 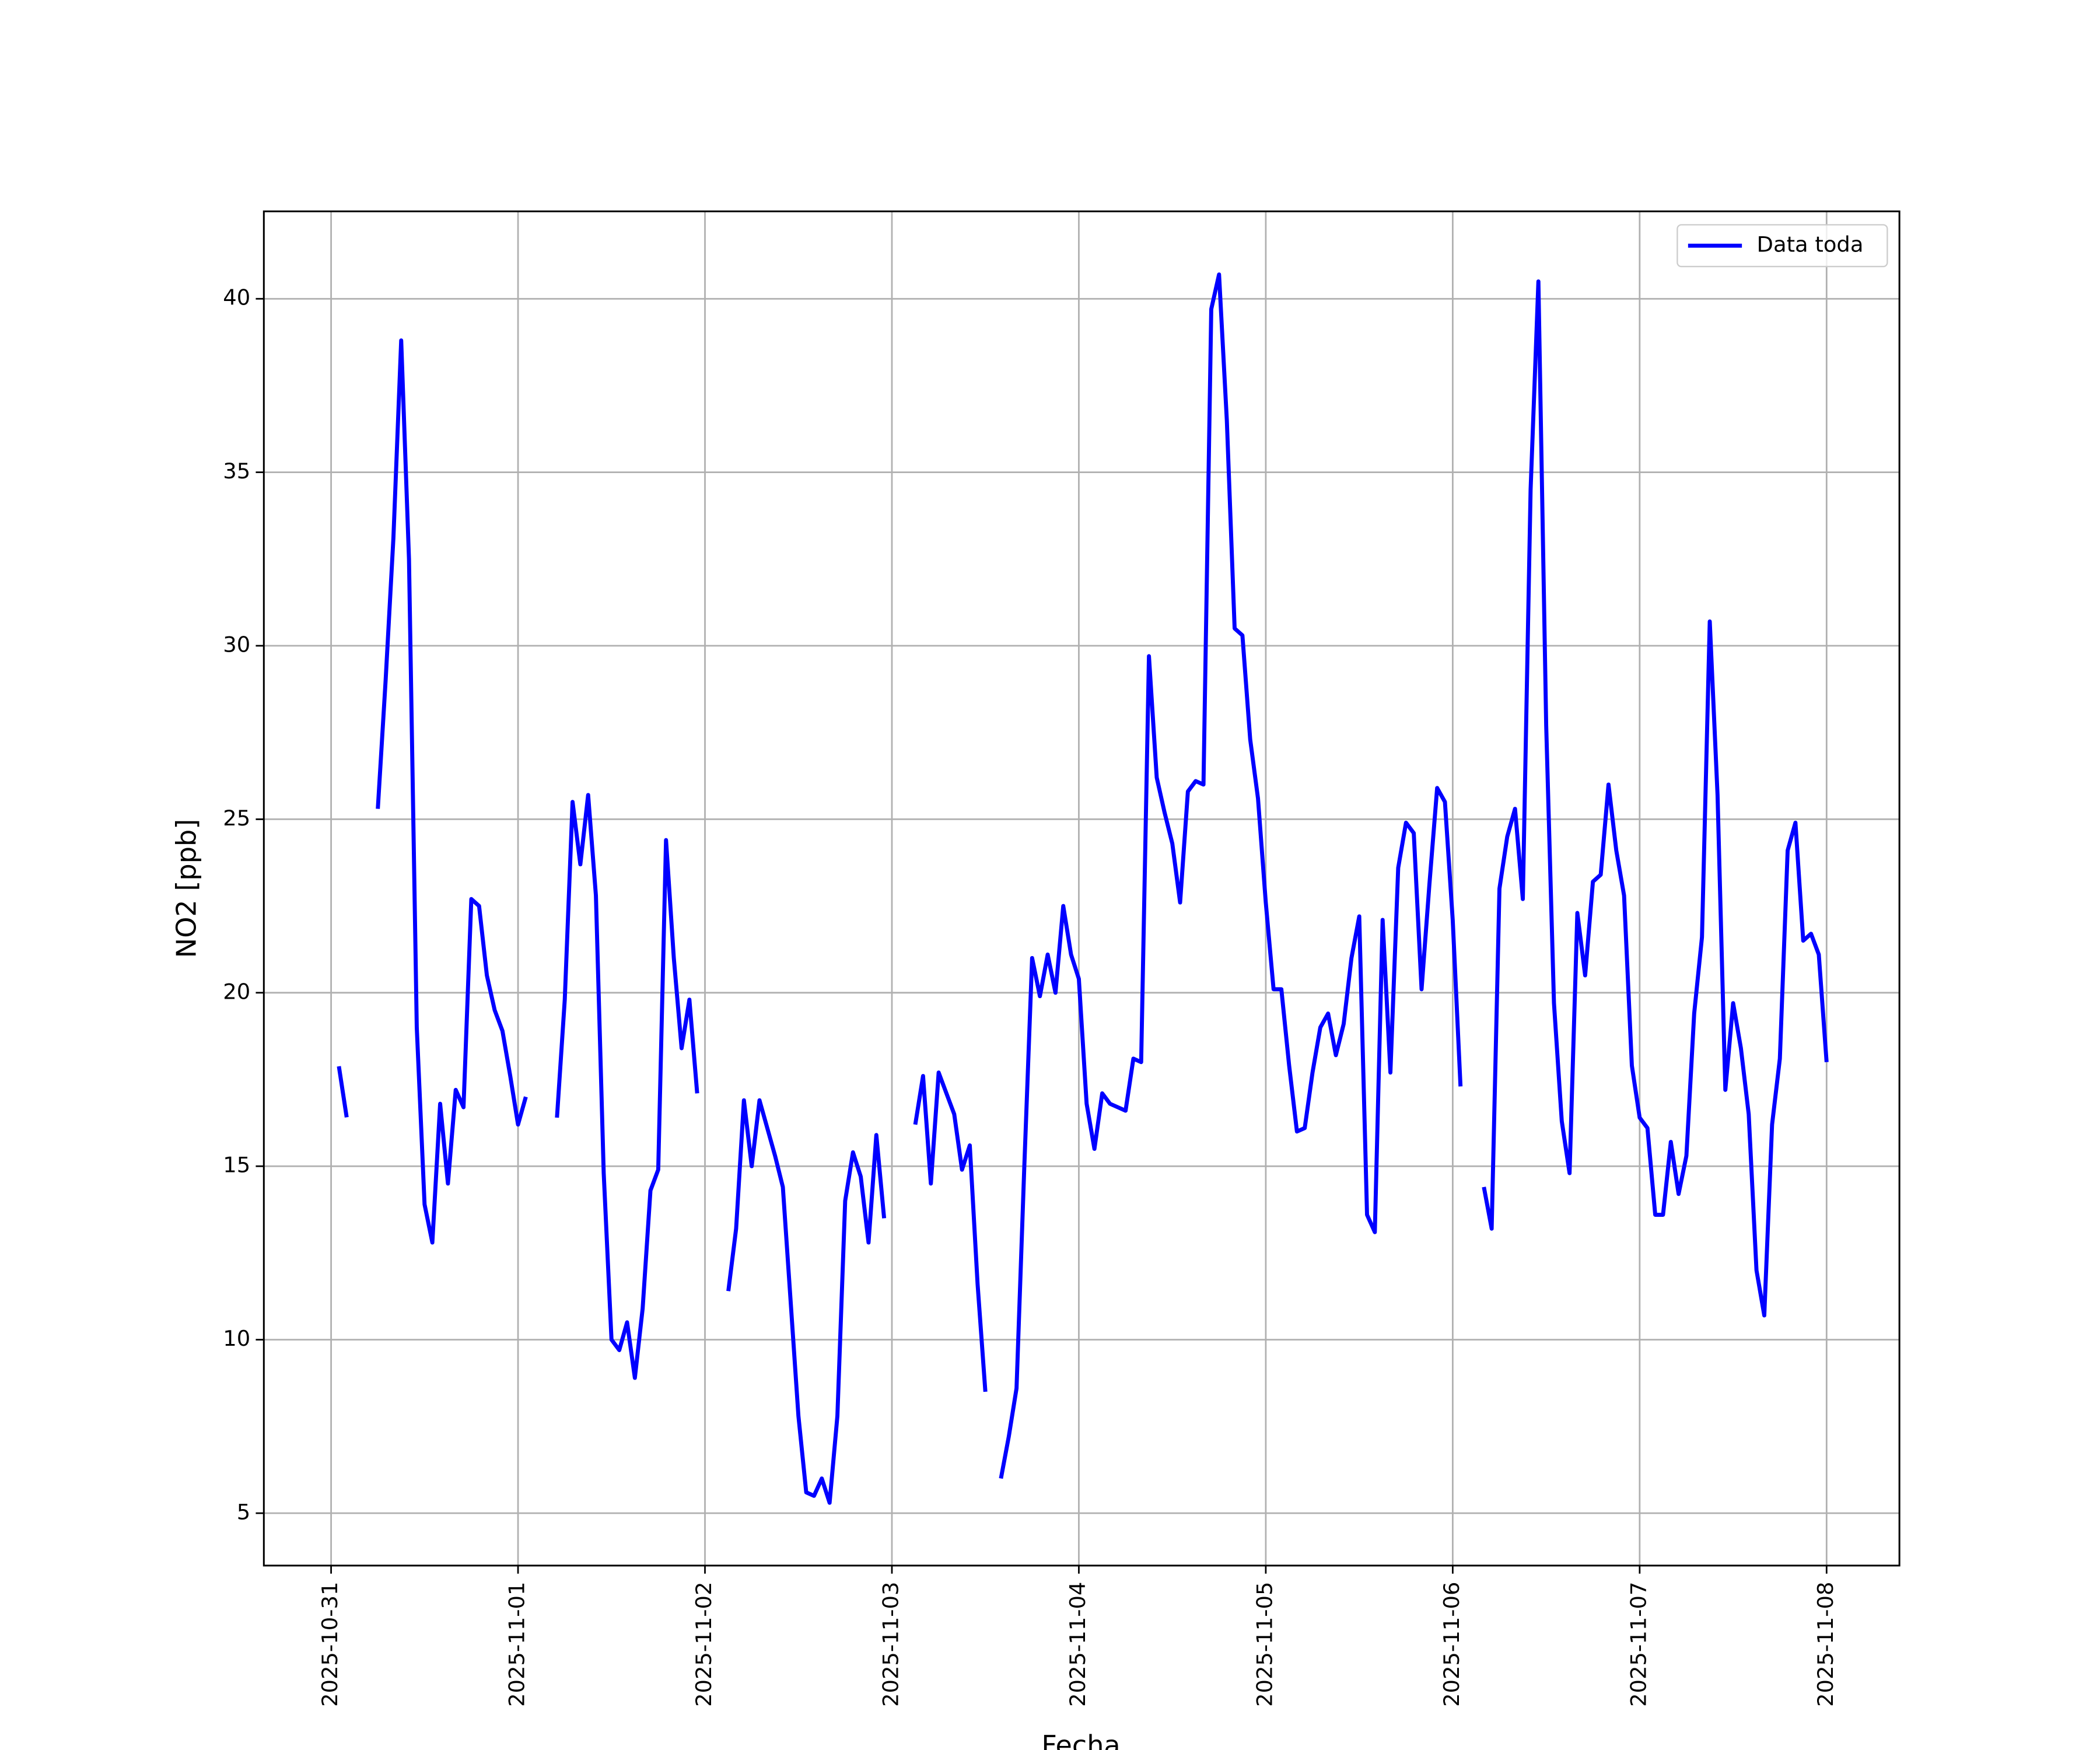 I want to click on y-tick-label: 40, so click(x=236, y=297).